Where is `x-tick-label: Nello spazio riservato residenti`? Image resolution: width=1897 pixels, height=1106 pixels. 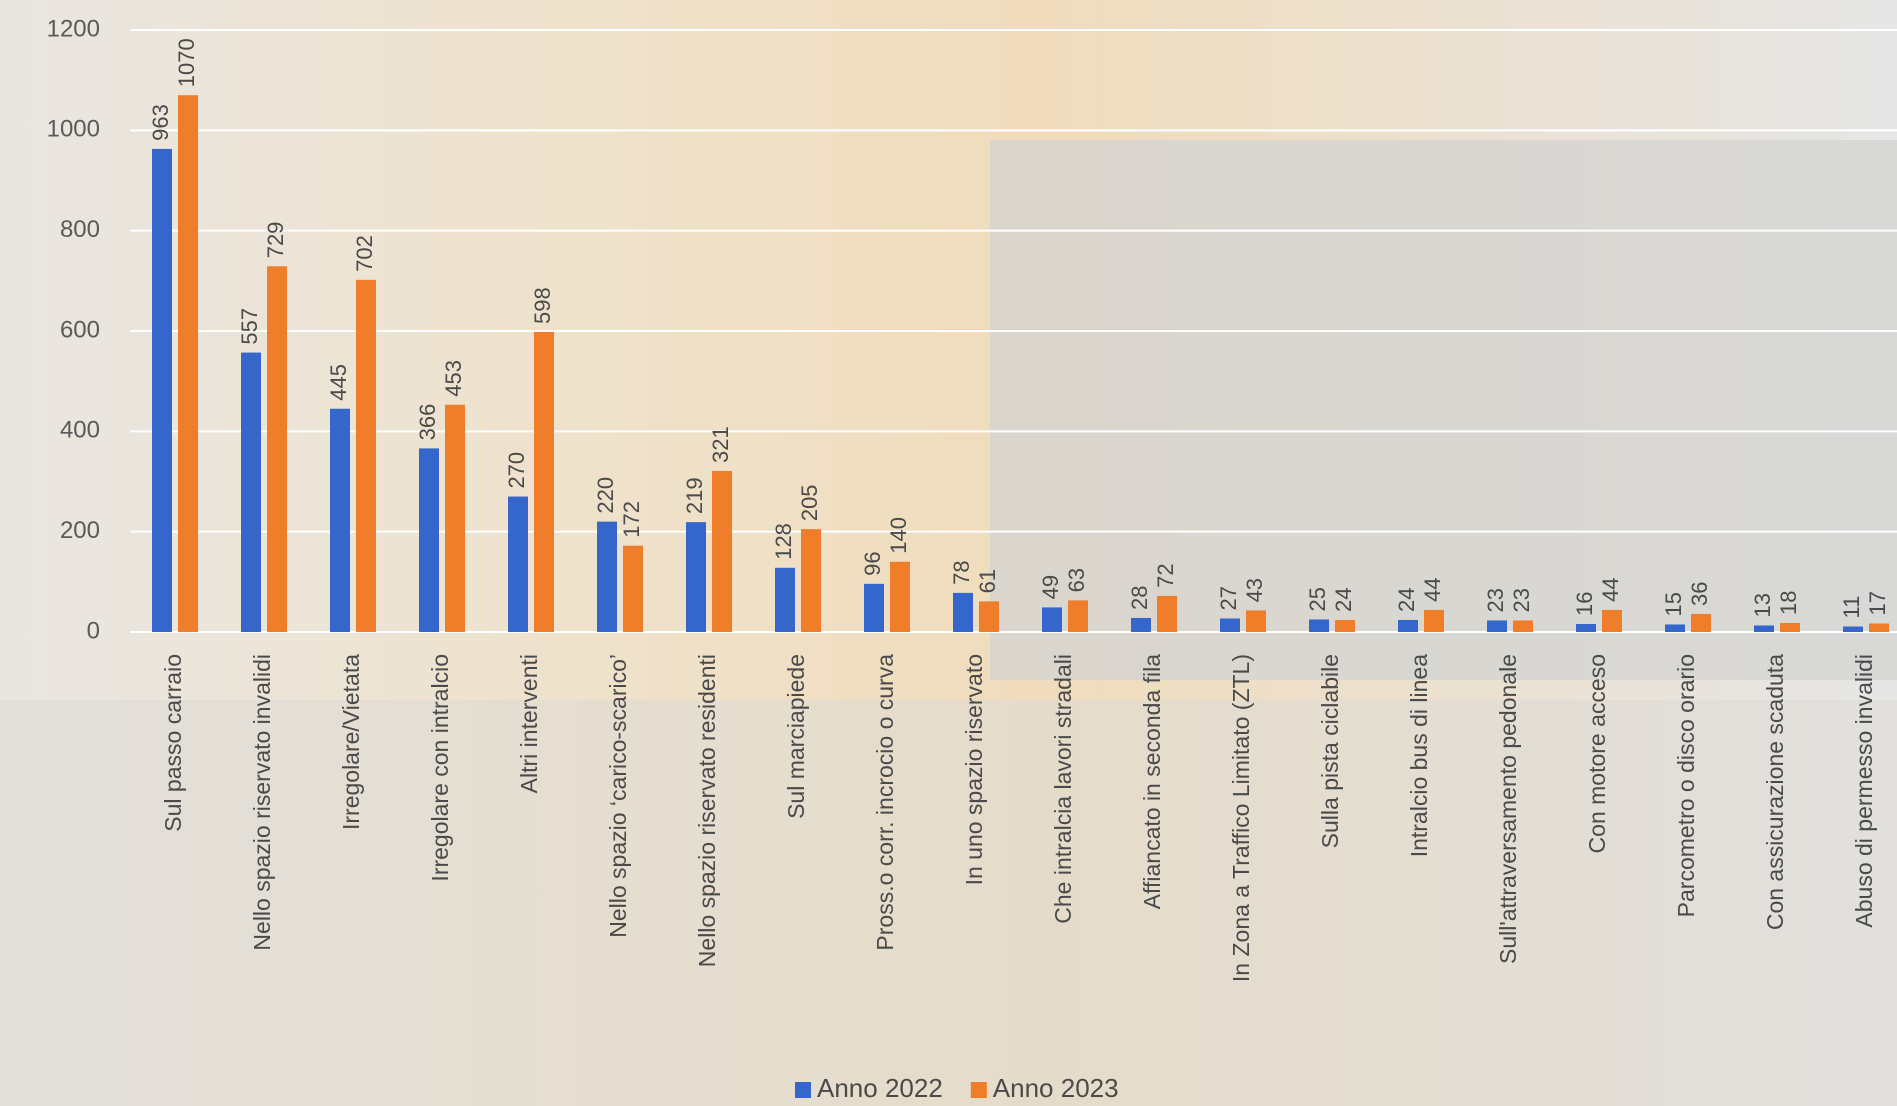
x-tick-label: Nello spazio riservato residenti is located at coordinates (707, 810).